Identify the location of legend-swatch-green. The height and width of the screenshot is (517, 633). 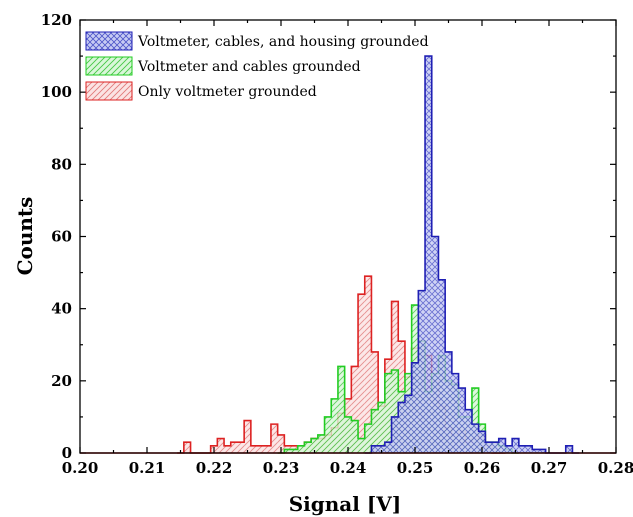
(109, 66).